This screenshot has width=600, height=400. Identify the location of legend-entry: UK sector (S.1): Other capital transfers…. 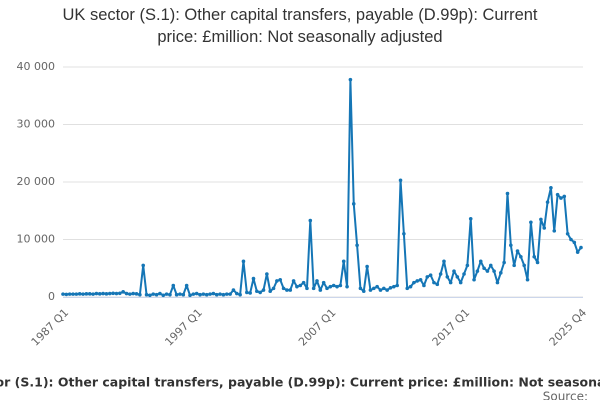
(300, 382).